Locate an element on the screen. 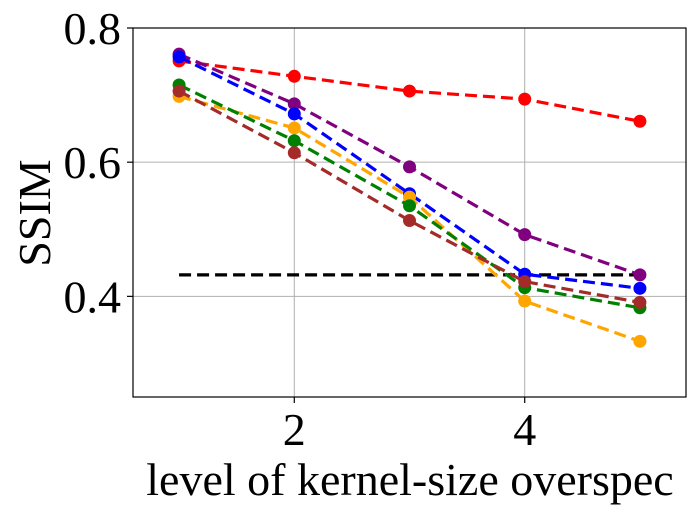  series-line-red is located at coordinates (409, 91).